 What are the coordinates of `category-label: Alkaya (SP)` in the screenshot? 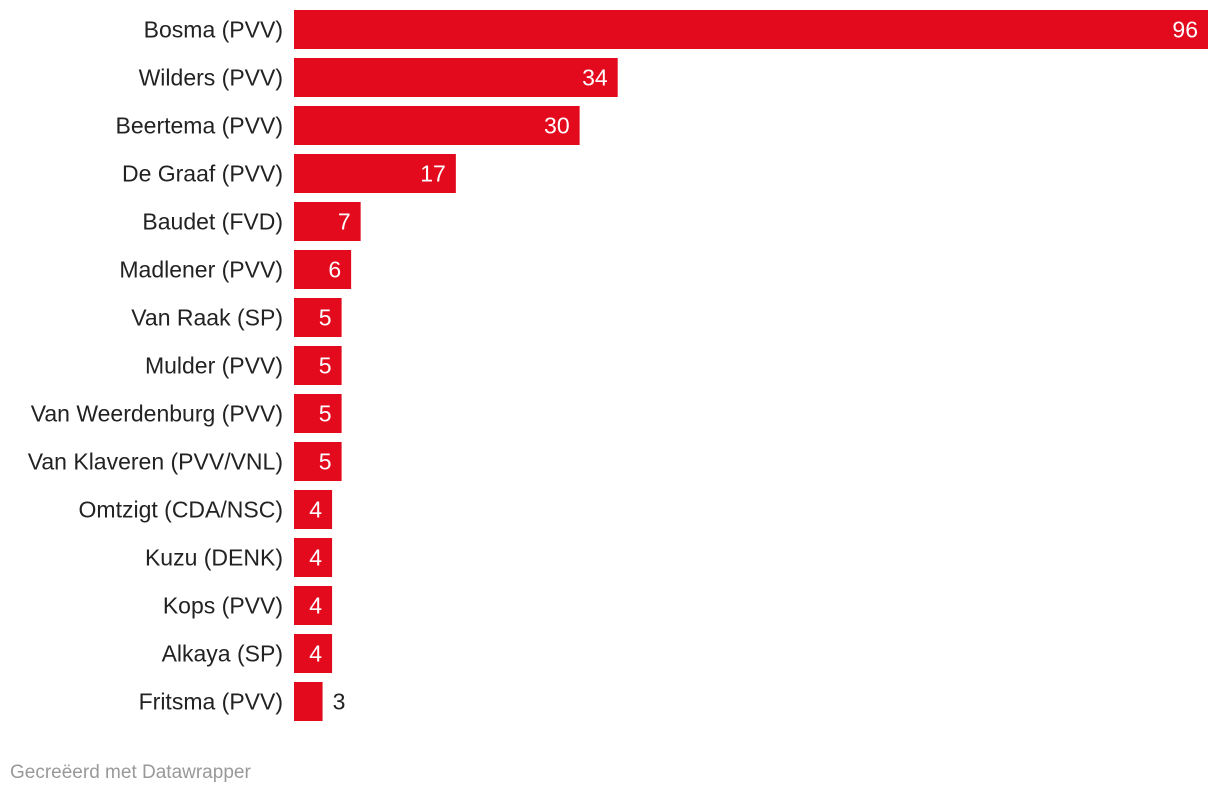 It's located at (222, 654).